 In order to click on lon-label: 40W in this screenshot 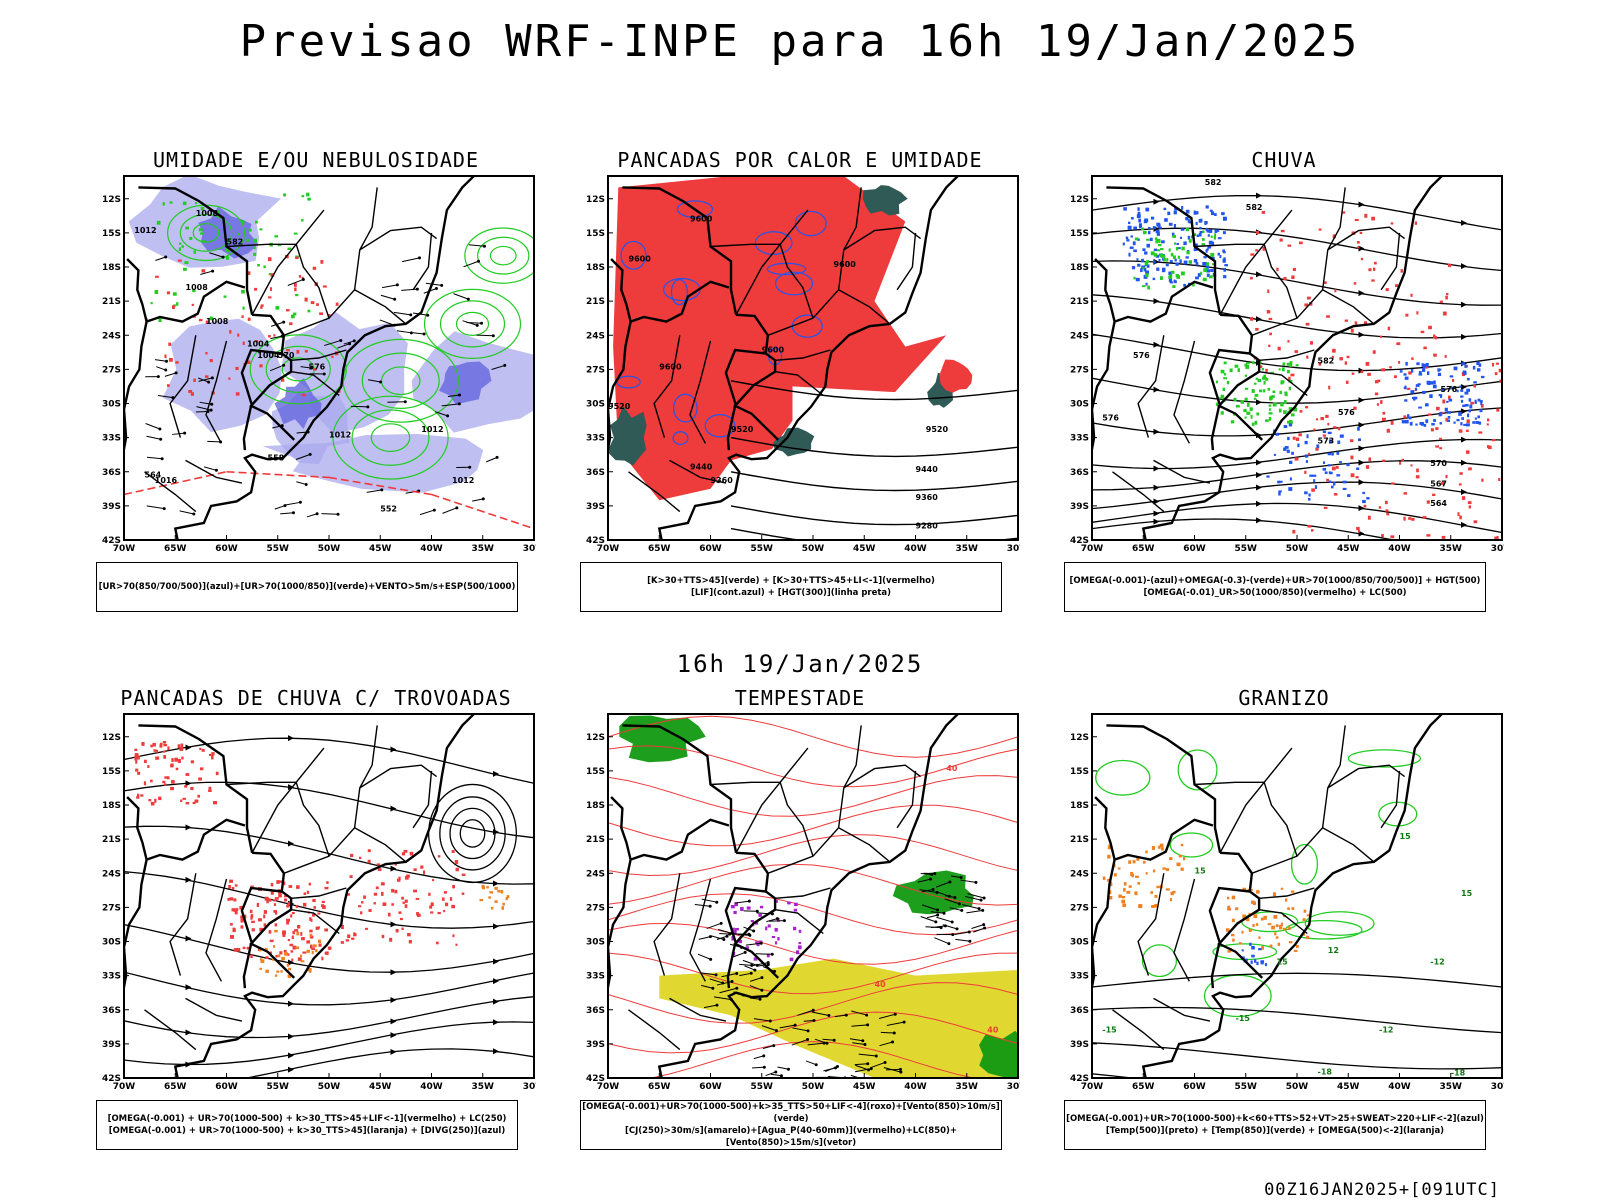, I will do `click(431, 1087)`.